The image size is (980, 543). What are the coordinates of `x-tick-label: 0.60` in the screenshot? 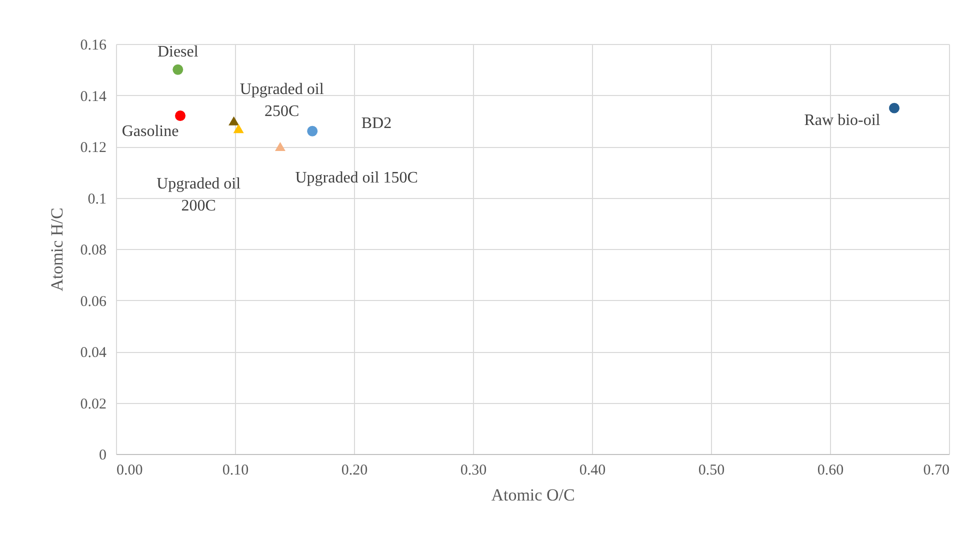 It's located at (830, 470).